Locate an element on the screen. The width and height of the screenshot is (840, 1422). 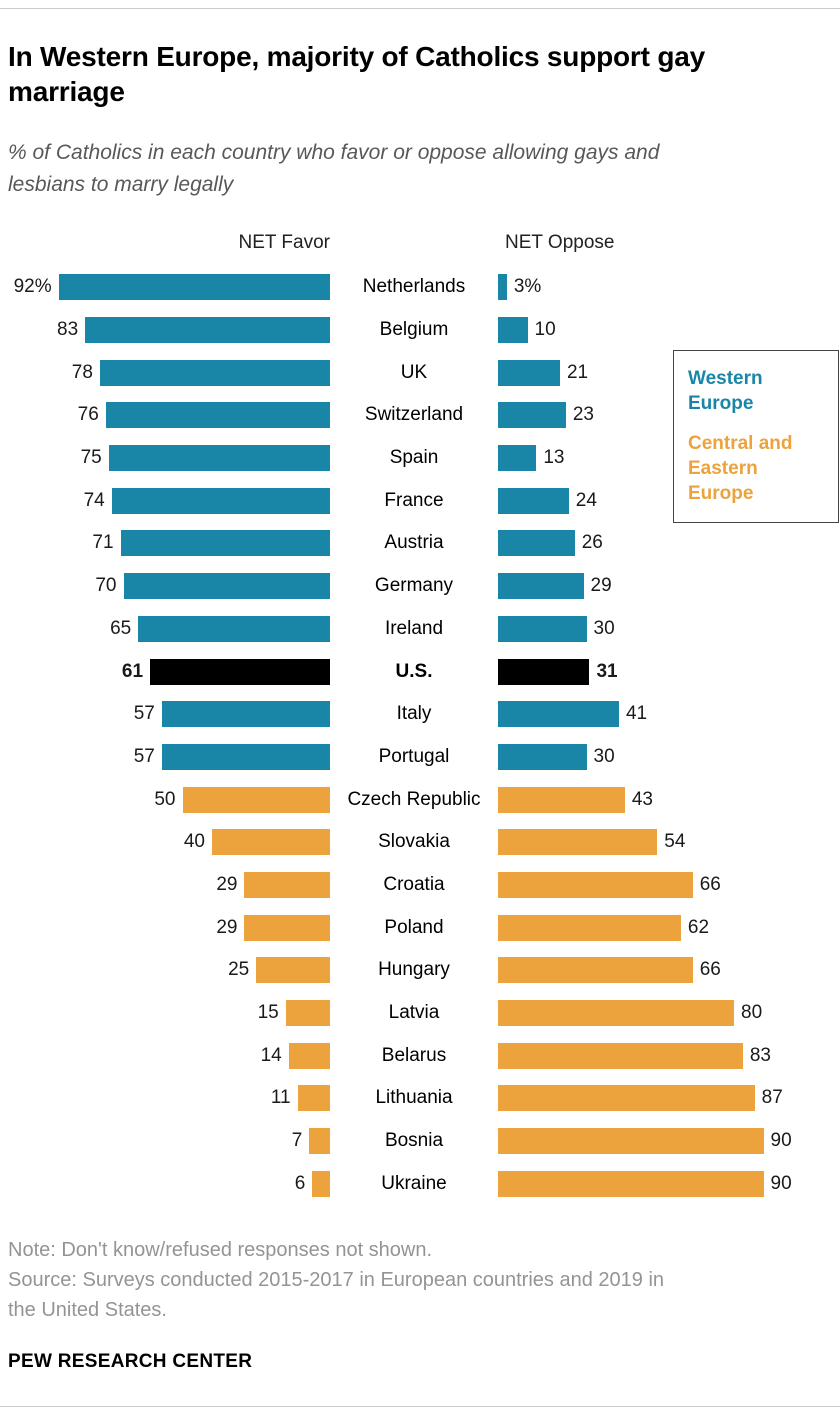
oppose-zone: 90 is located at coordinates (669, 1141).